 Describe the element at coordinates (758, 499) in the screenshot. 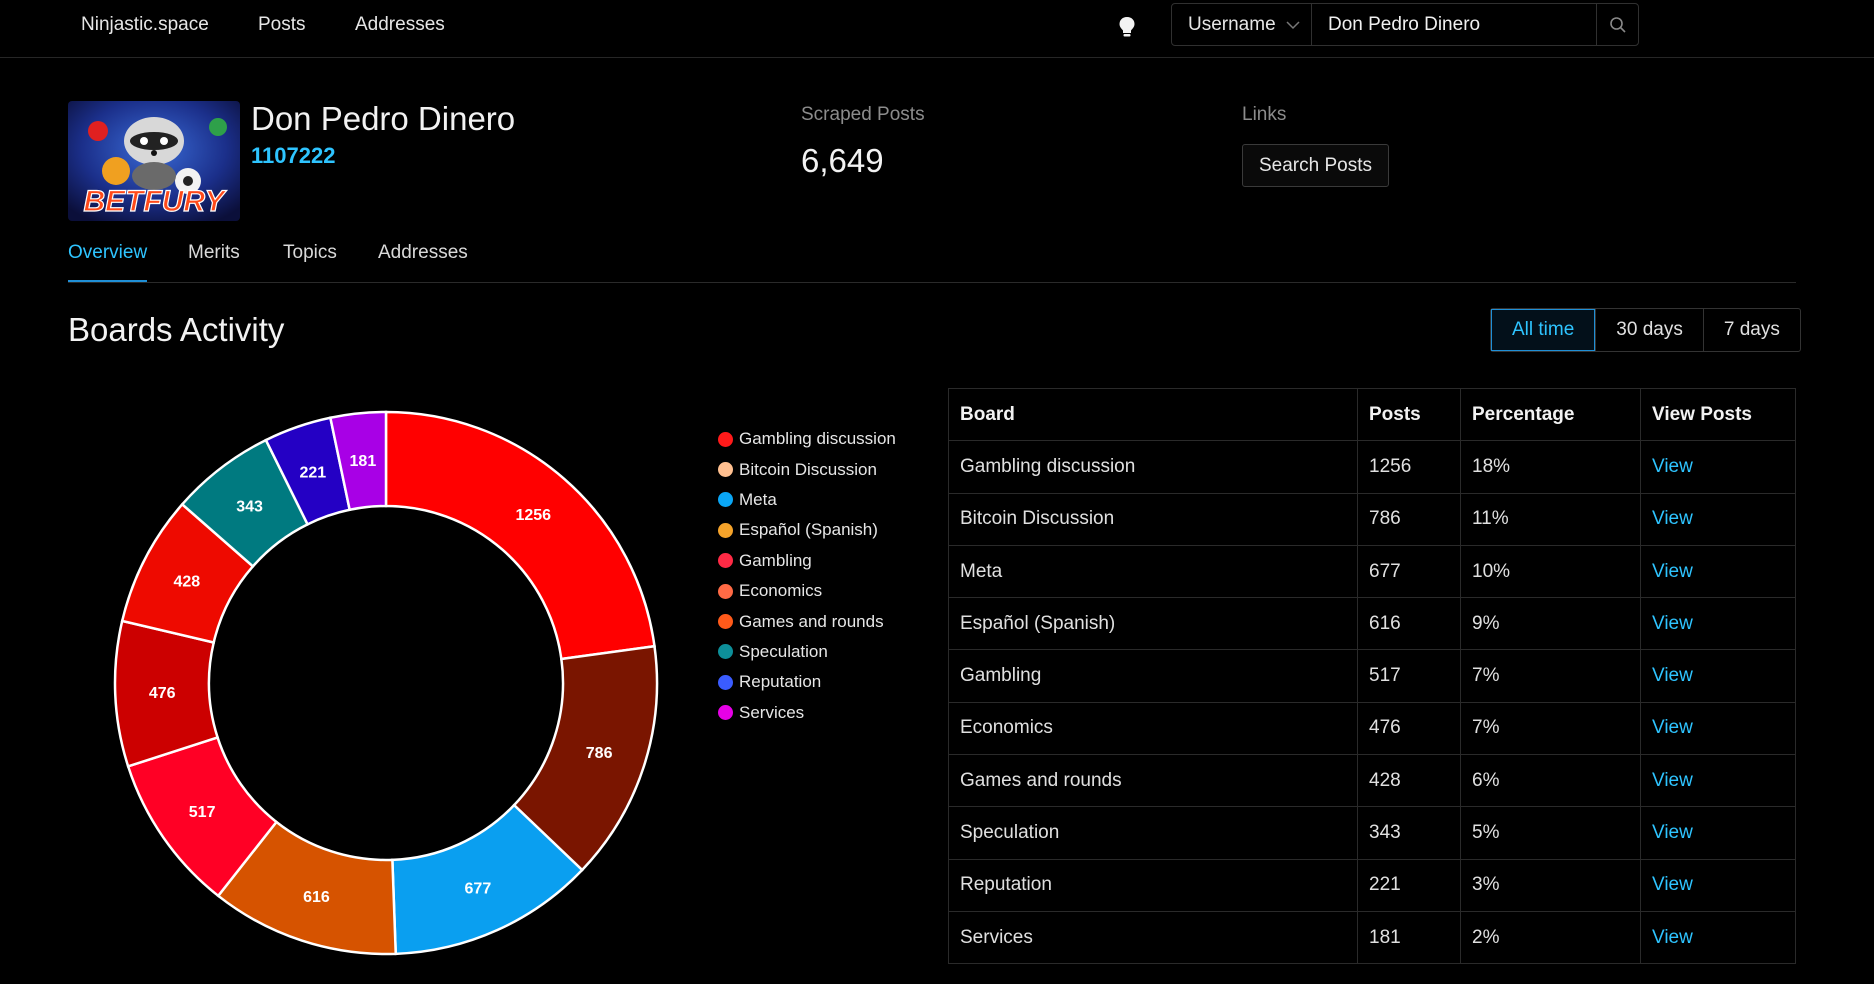

I see `legend-label: Meta` at that location.